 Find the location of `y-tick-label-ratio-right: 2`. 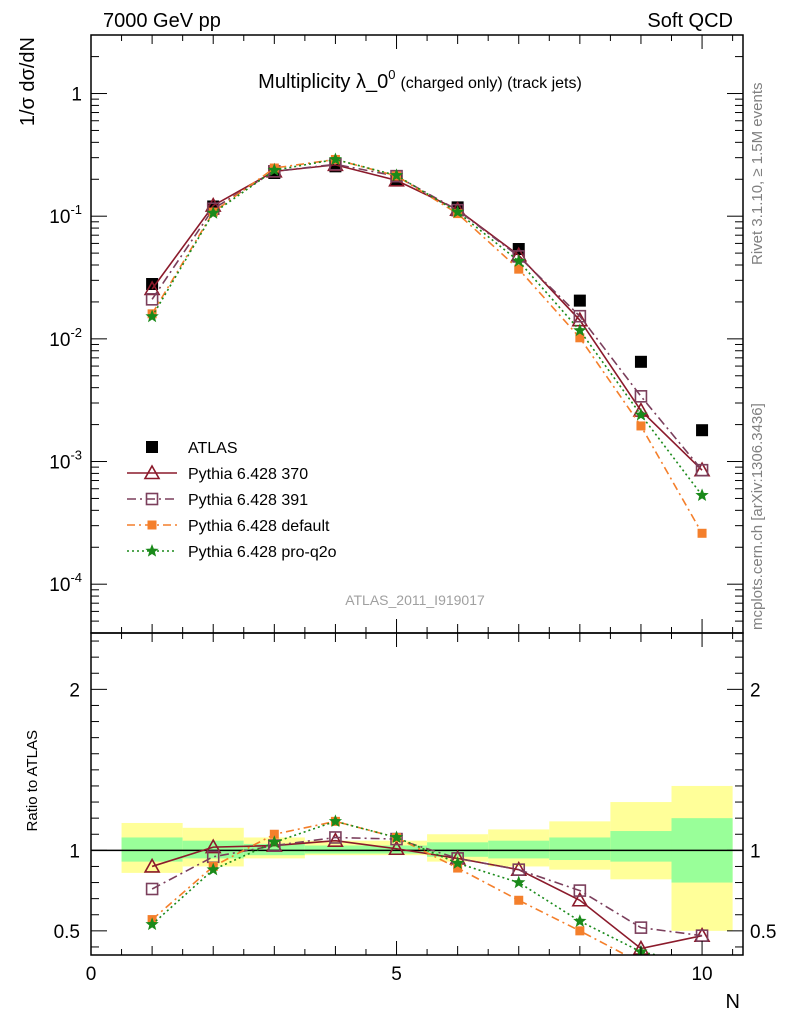

y-tick-label-ratio-right: 2 is located at coordinates (755, 690).